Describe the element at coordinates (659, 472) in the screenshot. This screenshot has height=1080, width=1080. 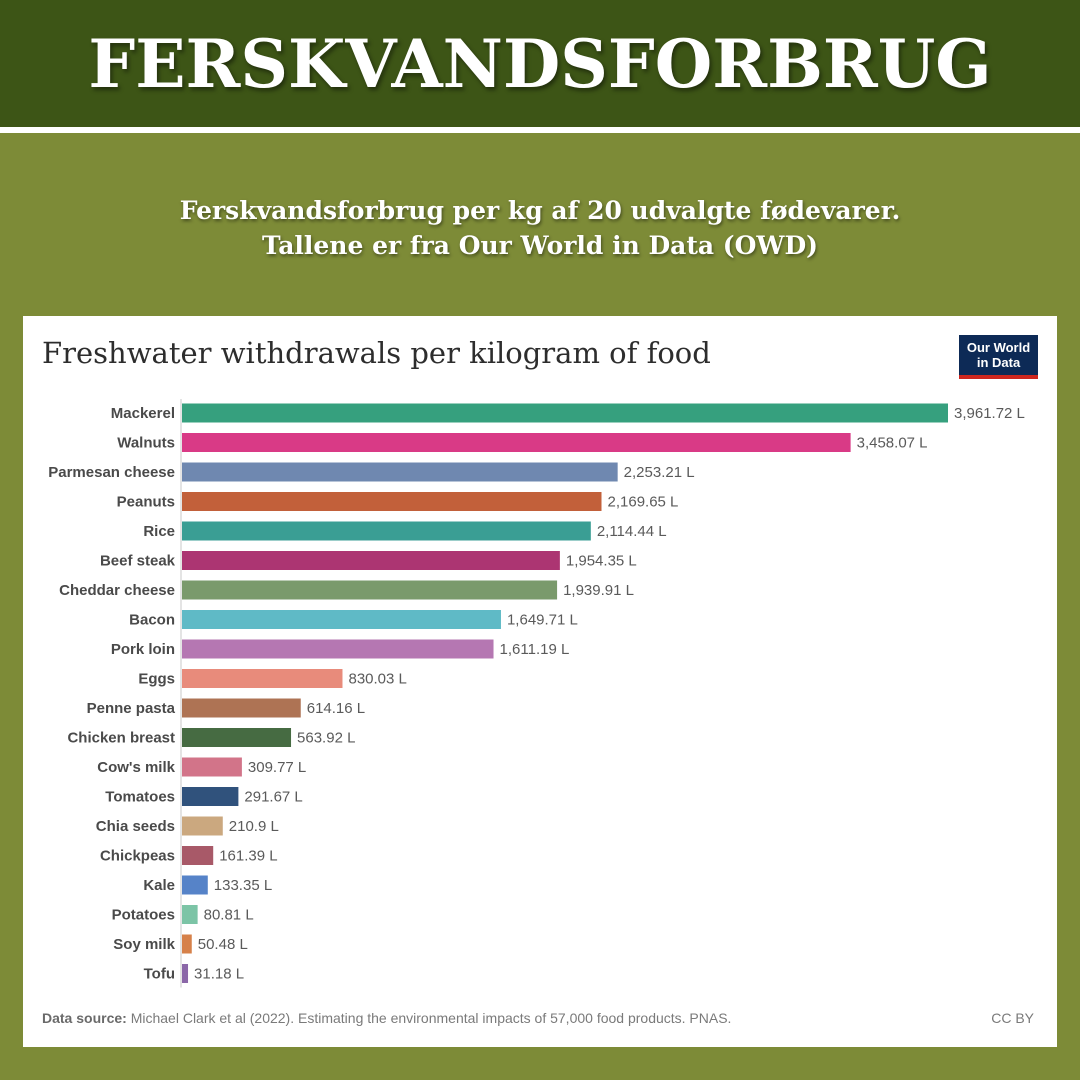
I see `value-label-parmesan-cheese: 2,253.21 L` at that location.